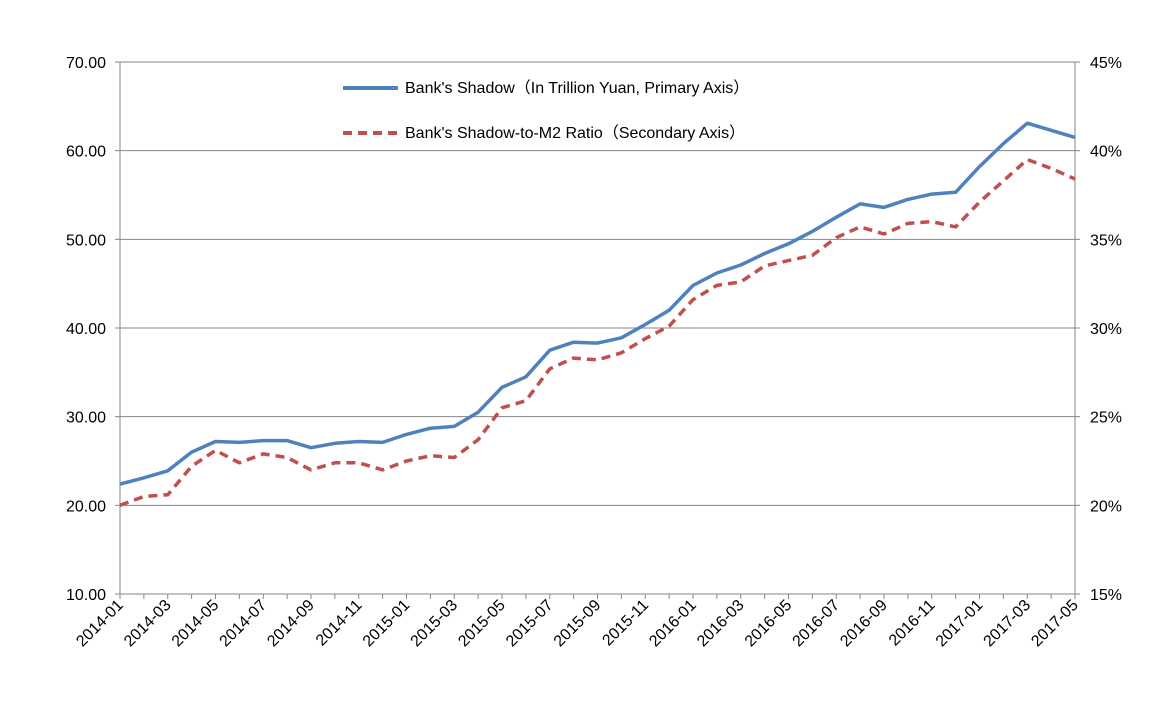  Describe the element at coordinates (86, 595) in the screenshot. I see `y-left-tick-label: 10.00` at that location.